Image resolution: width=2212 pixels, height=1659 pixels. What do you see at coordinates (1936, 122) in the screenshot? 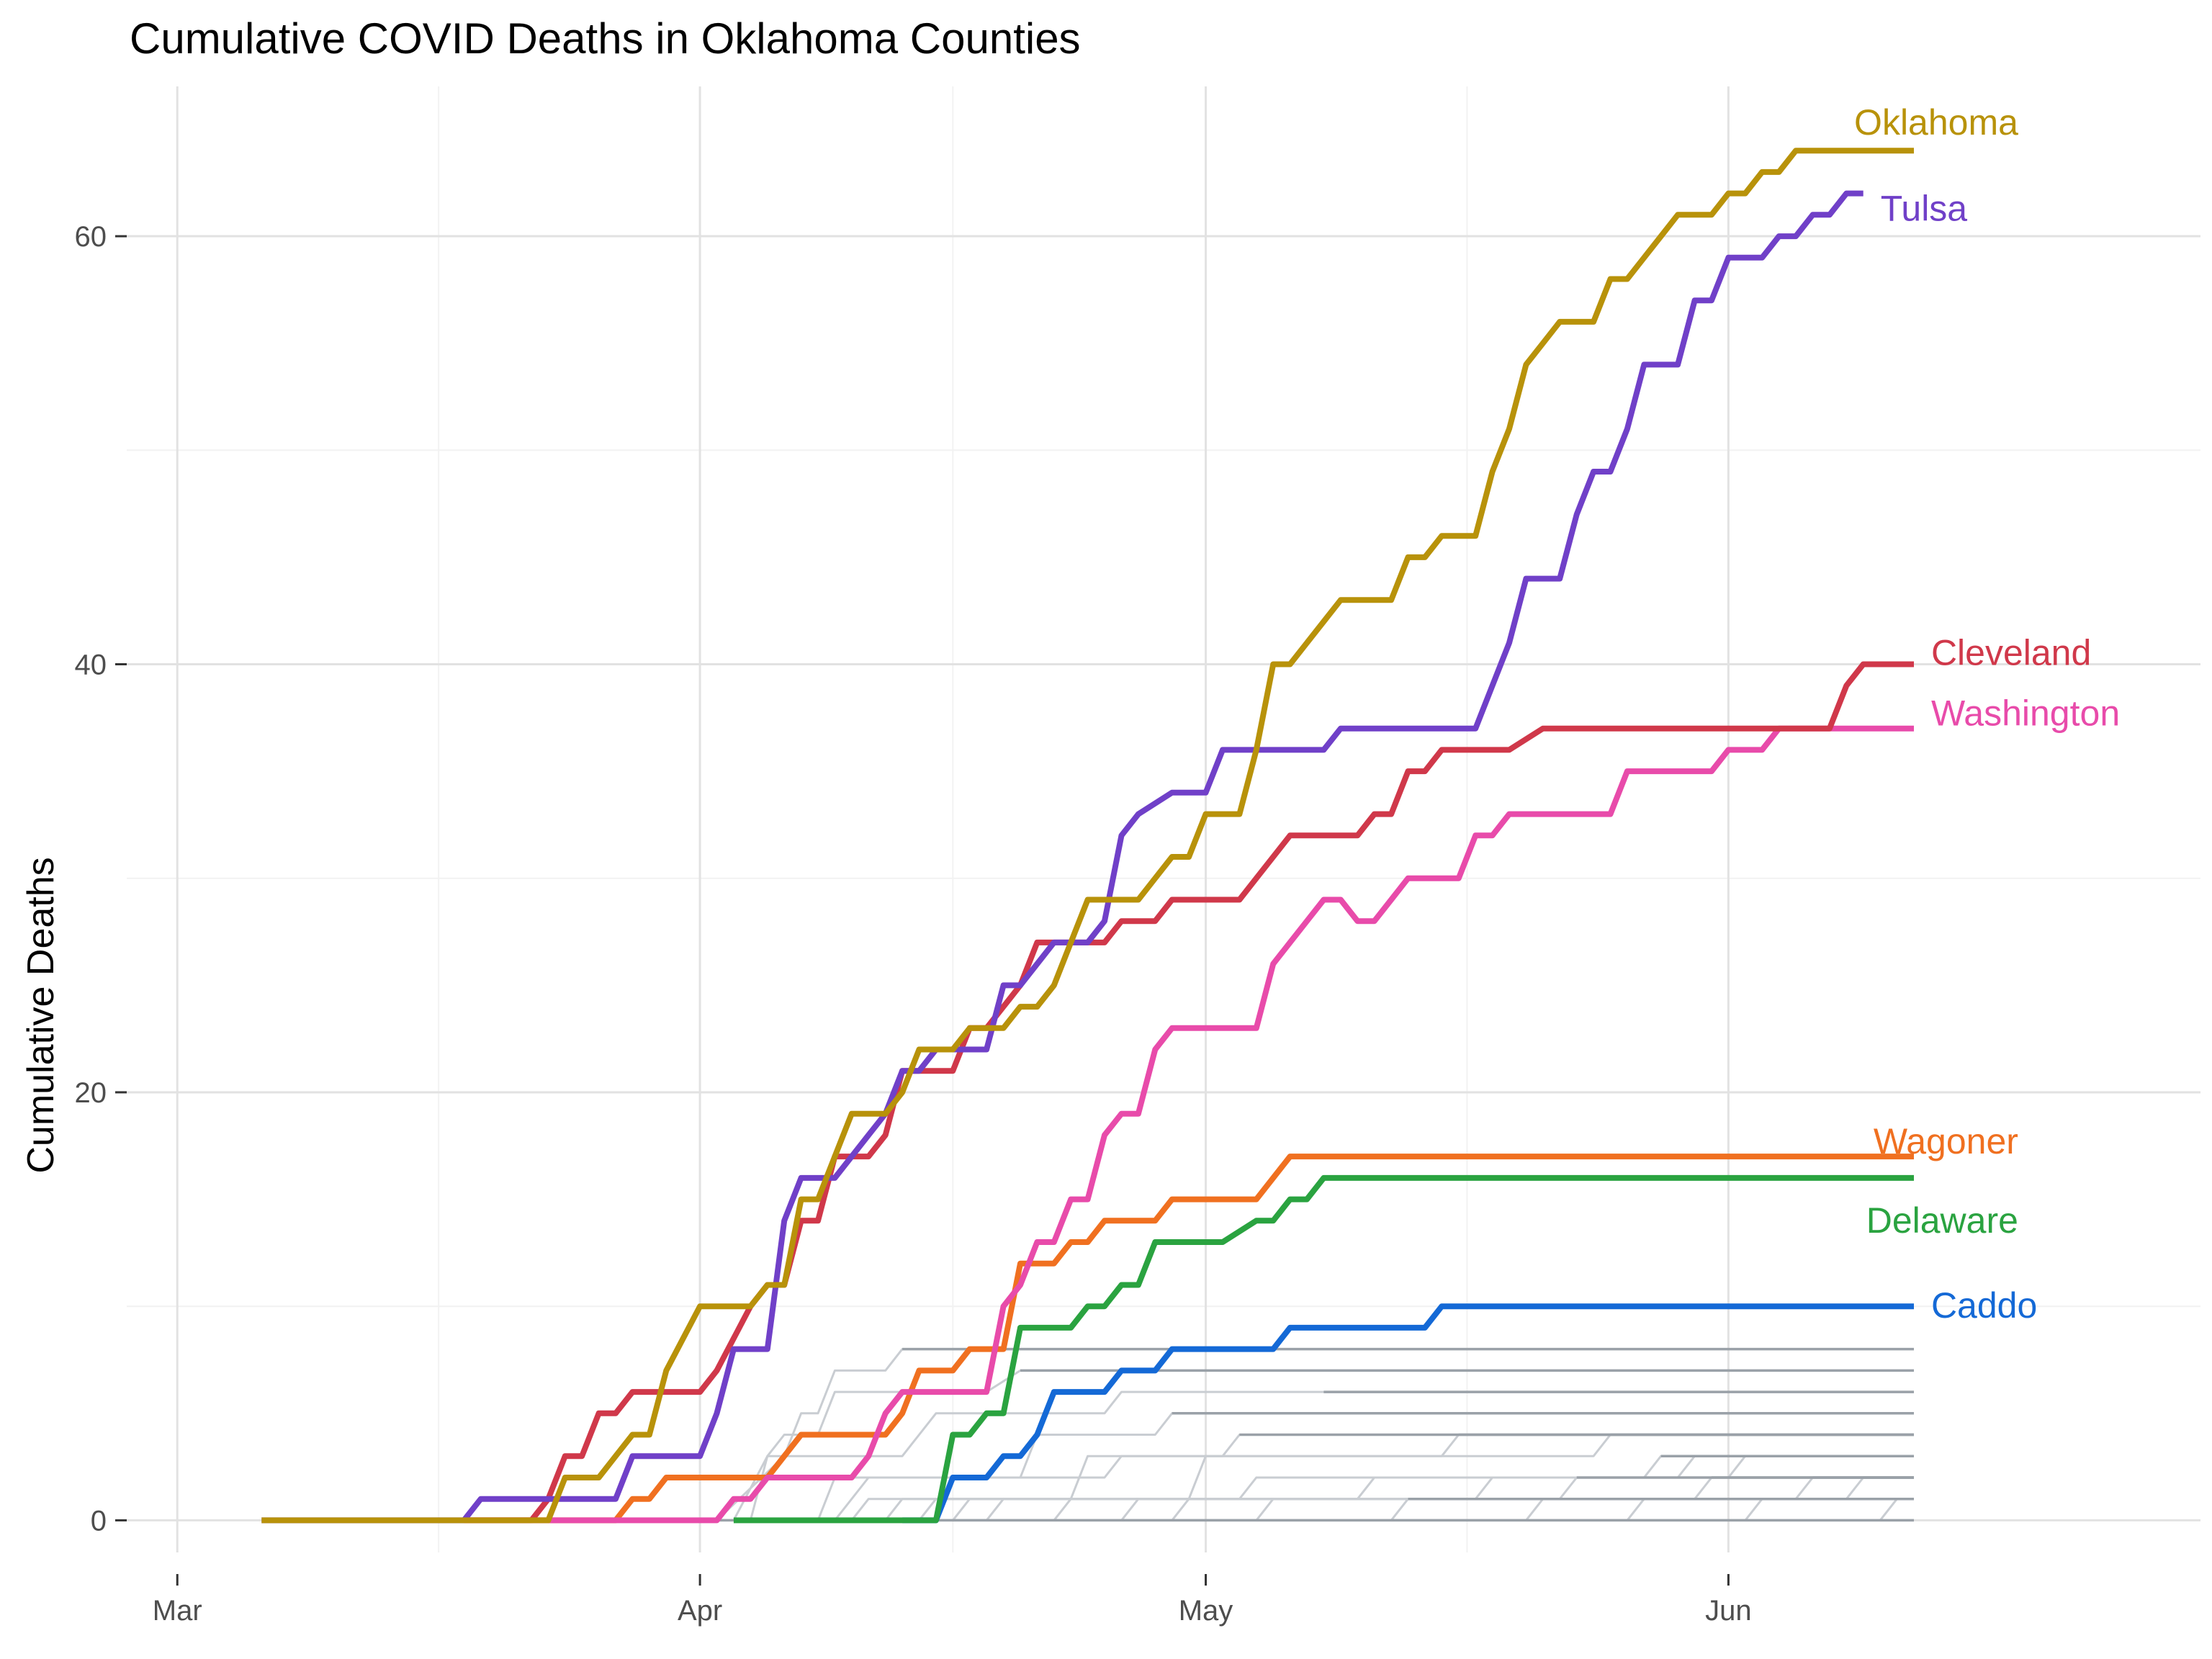
I see `series-label-oklahoma: Oklahoma` at bounding box center [1936, 122].